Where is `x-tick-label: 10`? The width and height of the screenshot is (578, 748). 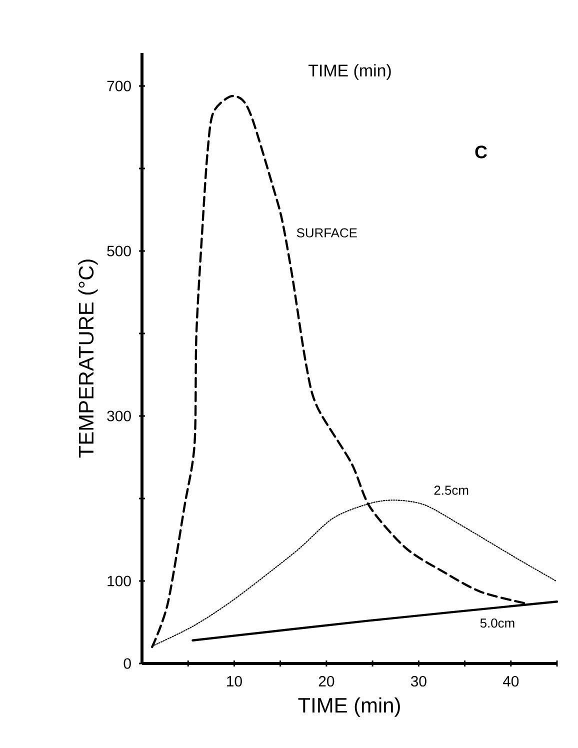 x-tick-label: 10 is located at coordinates (234, 681).